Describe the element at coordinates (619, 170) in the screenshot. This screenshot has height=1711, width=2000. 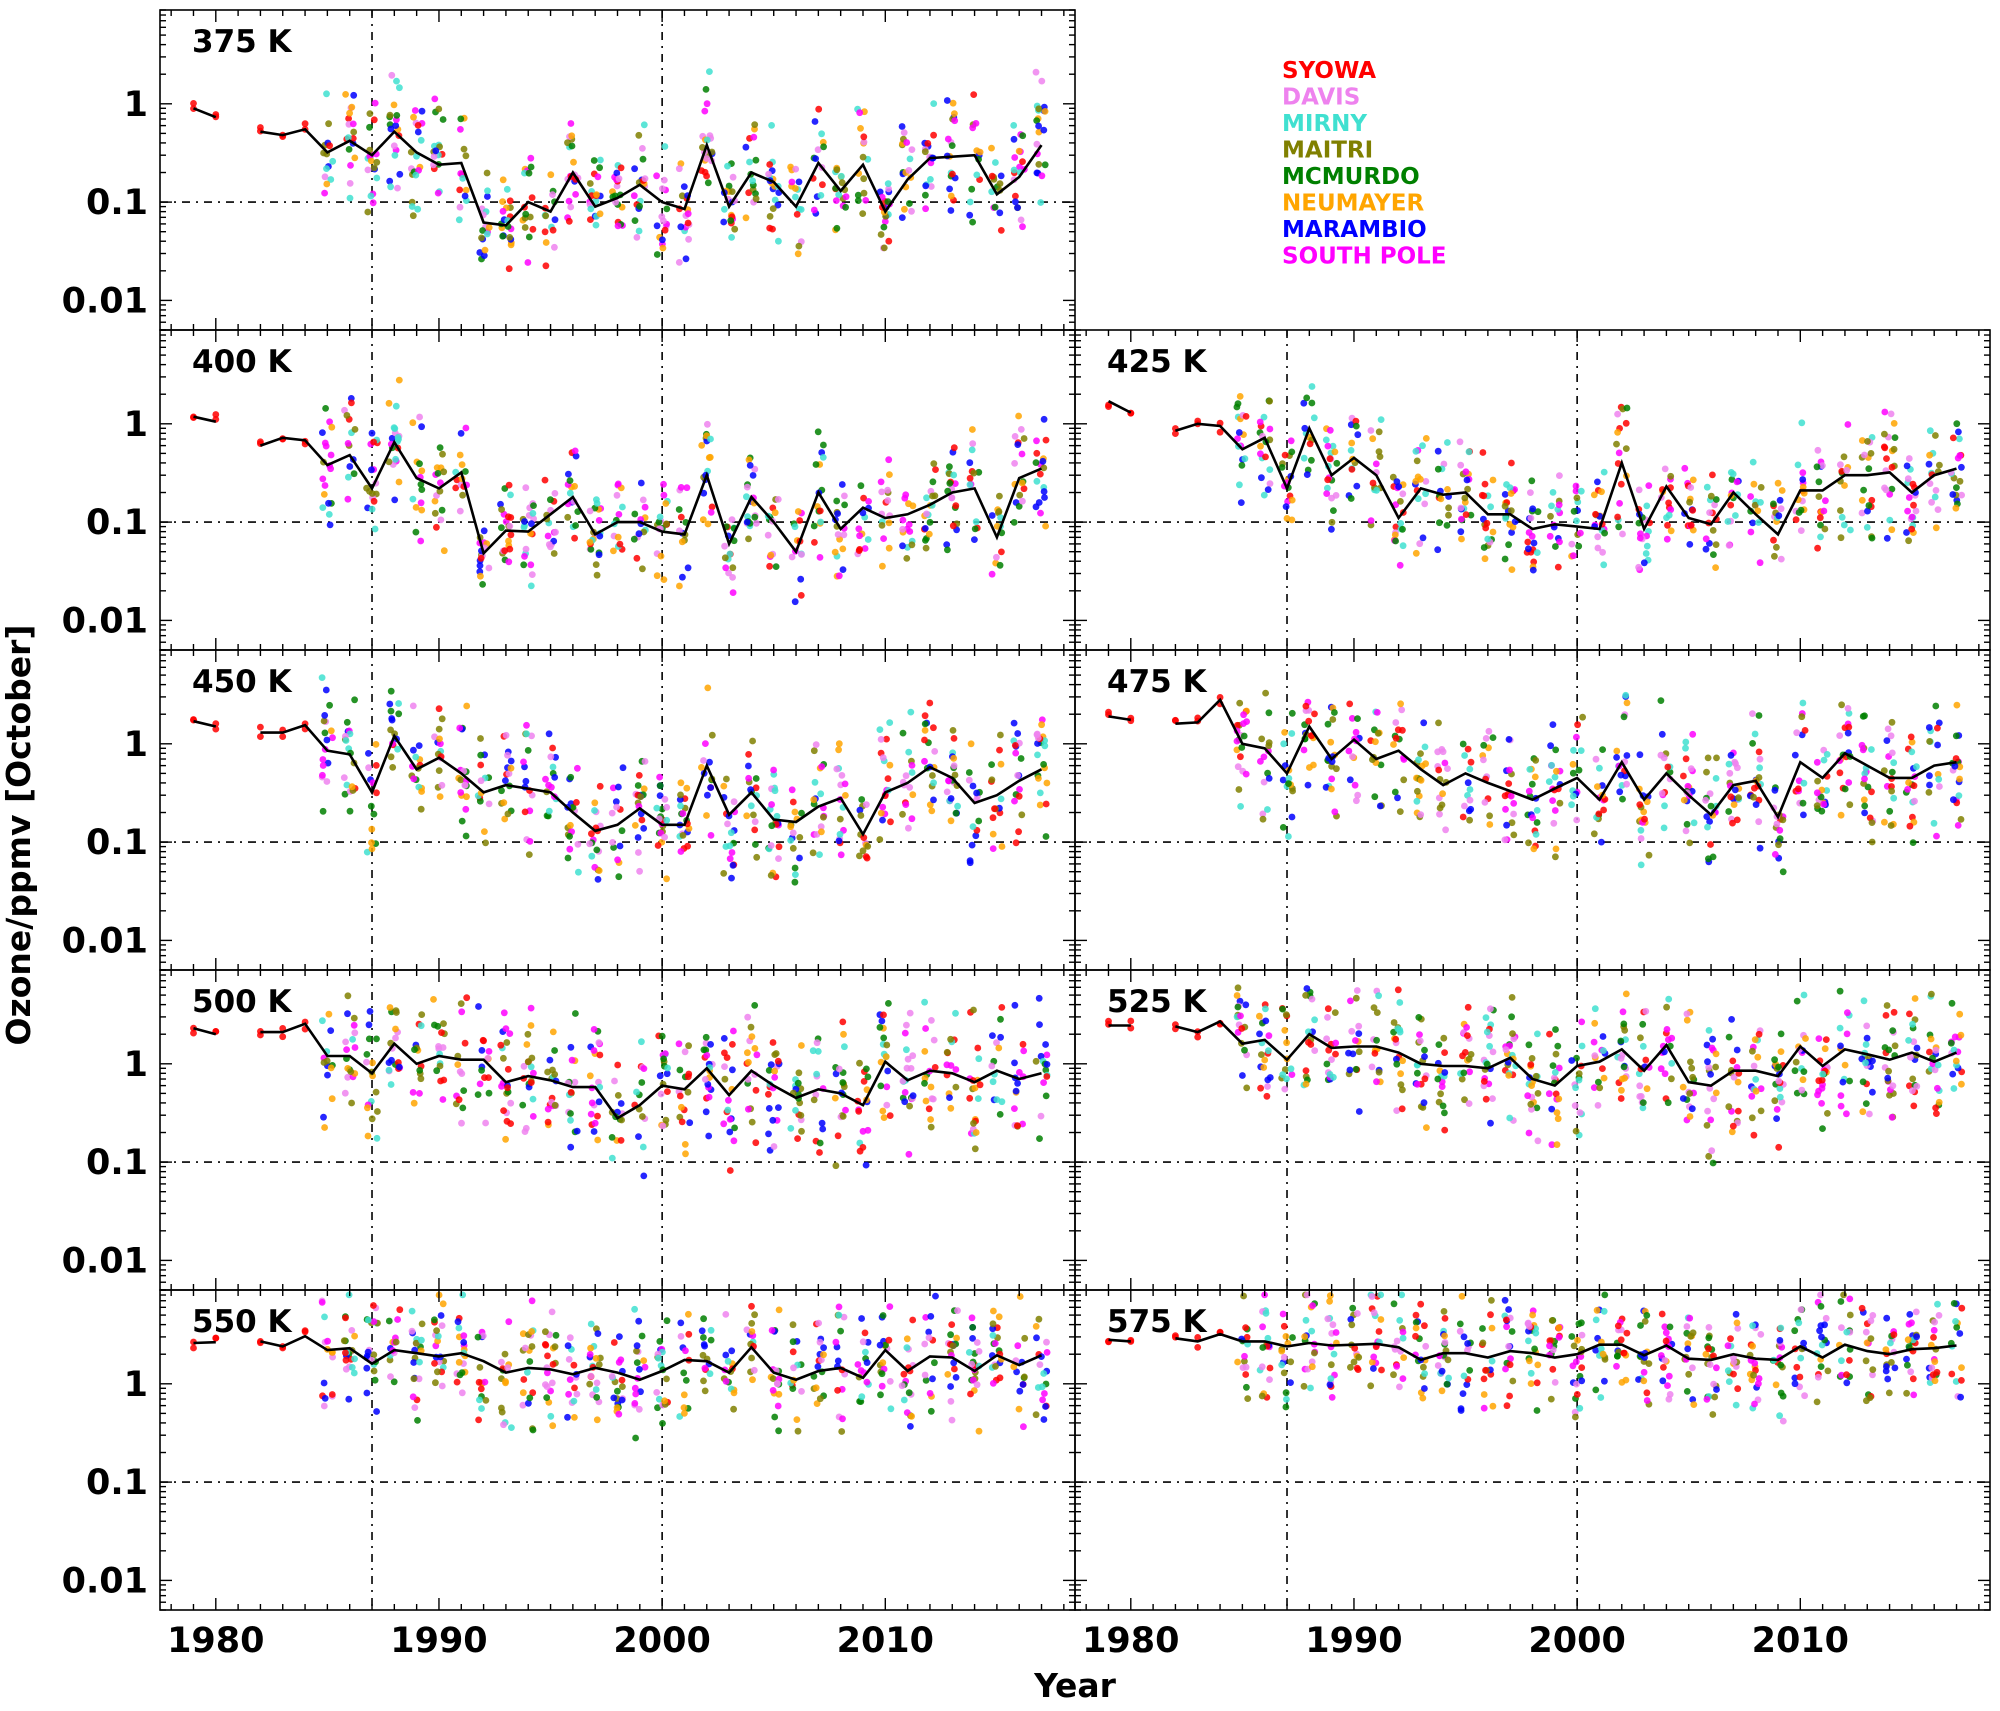
I see `scatter-points` at that location.